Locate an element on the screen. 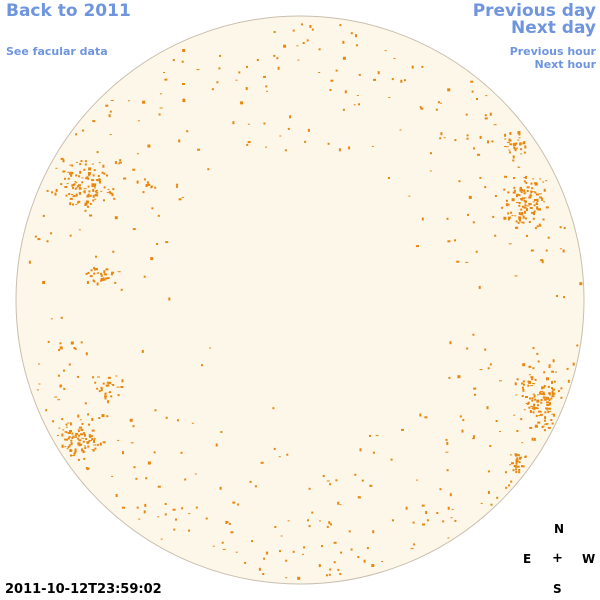 The width and height of the screenshot is (600, 600). compass-north-label: N is located at coordinates (559, 529).